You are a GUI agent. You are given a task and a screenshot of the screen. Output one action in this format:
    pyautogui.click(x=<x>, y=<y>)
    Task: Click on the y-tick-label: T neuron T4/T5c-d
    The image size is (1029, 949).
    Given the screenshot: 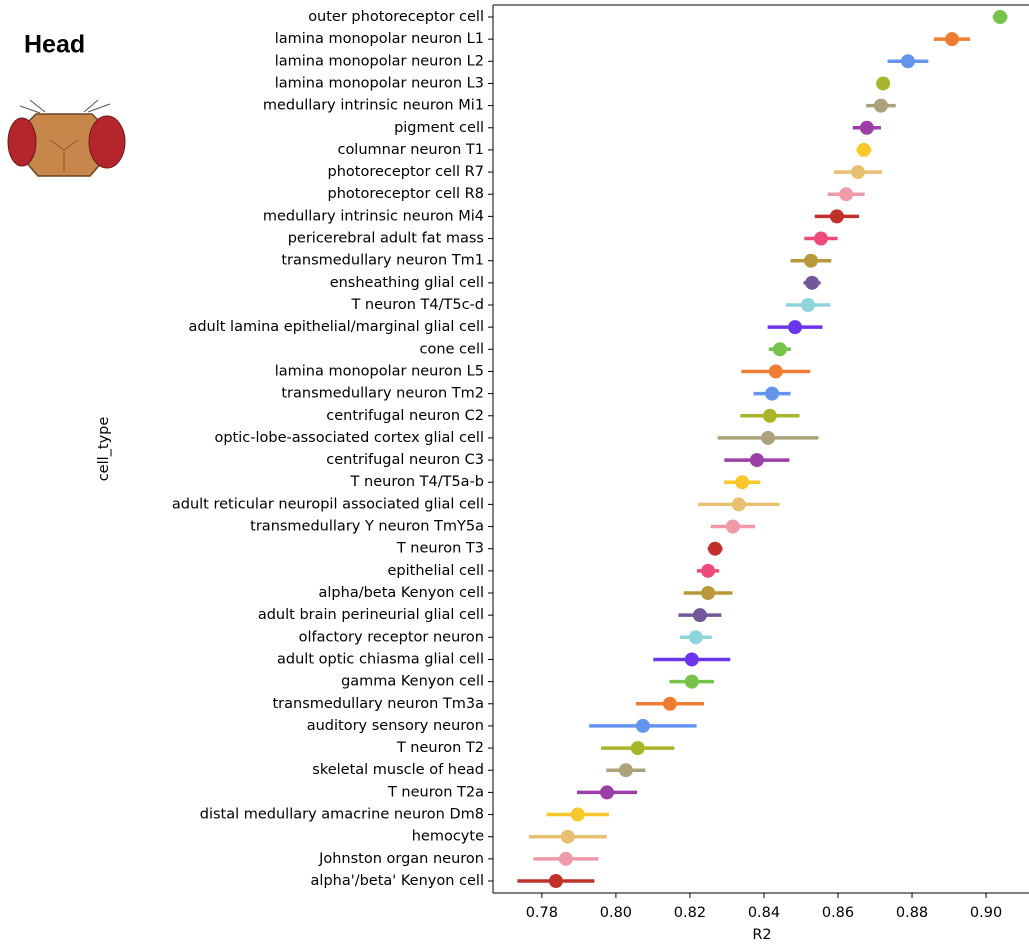 What is the action you would take?
    pyautogui.click(x=417, y=305)
    